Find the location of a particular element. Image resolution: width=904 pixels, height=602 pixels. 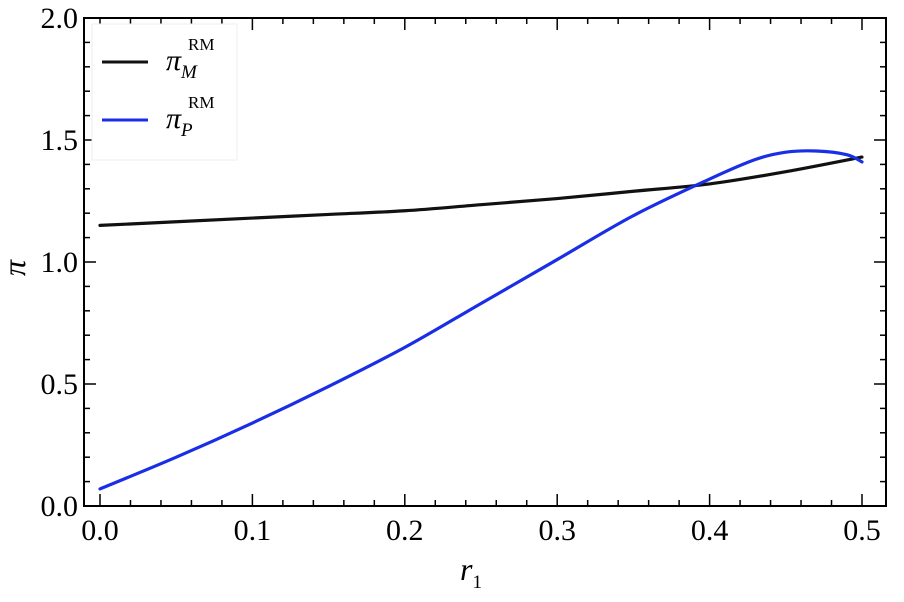

x-tick-label: 0.5 is located at coordinates (862, 530).